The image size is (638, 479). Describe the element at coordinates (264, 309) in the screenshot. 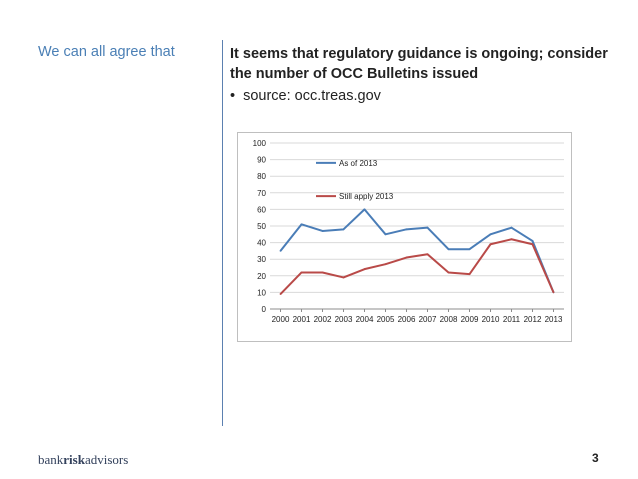

I see `y-tick-label: 0` at that location.